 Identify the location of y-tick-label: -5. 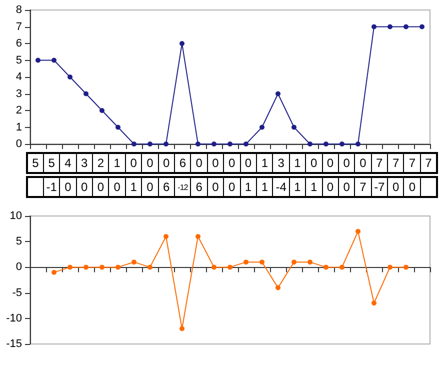
(17, 292).